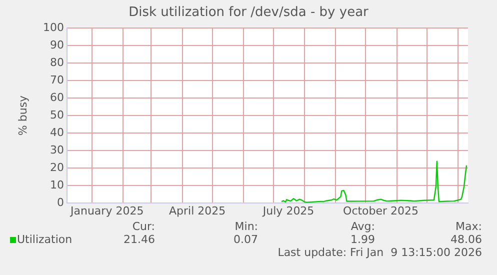  Describe the element at coordinates (381, 211) in the screenshot. I see `x-tick-label: October 2025` at that location.